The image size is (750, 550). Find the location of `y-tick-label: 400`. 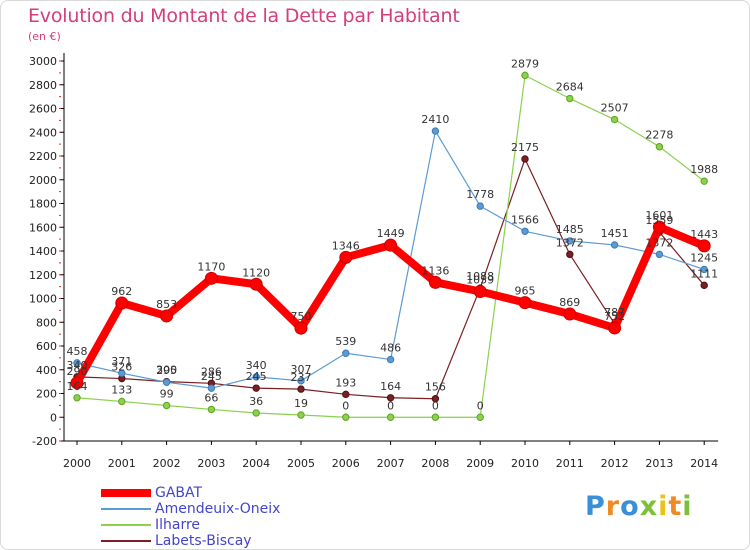

y-tick-label: 400 is located at coordinates (46, 370).